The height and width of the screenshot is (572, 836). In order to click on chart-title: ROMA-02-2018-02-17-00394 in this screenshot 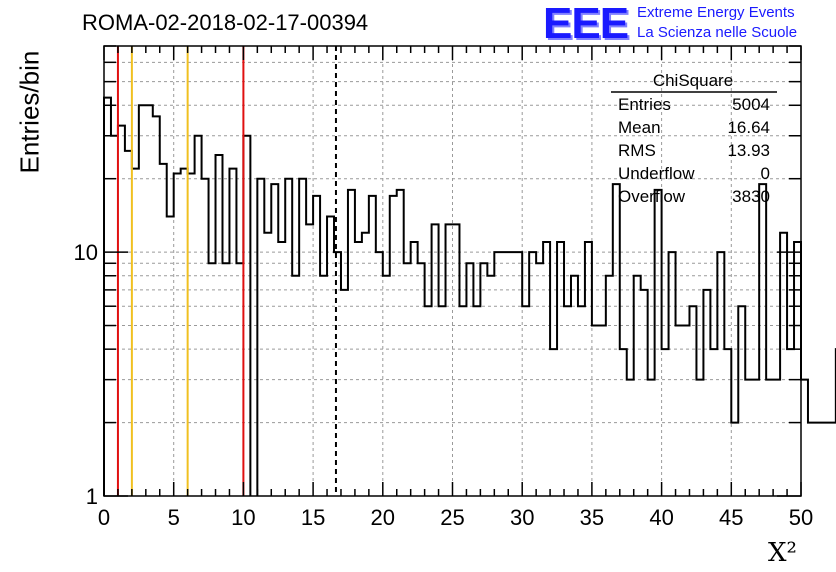, I will do `click(225, 22)`.